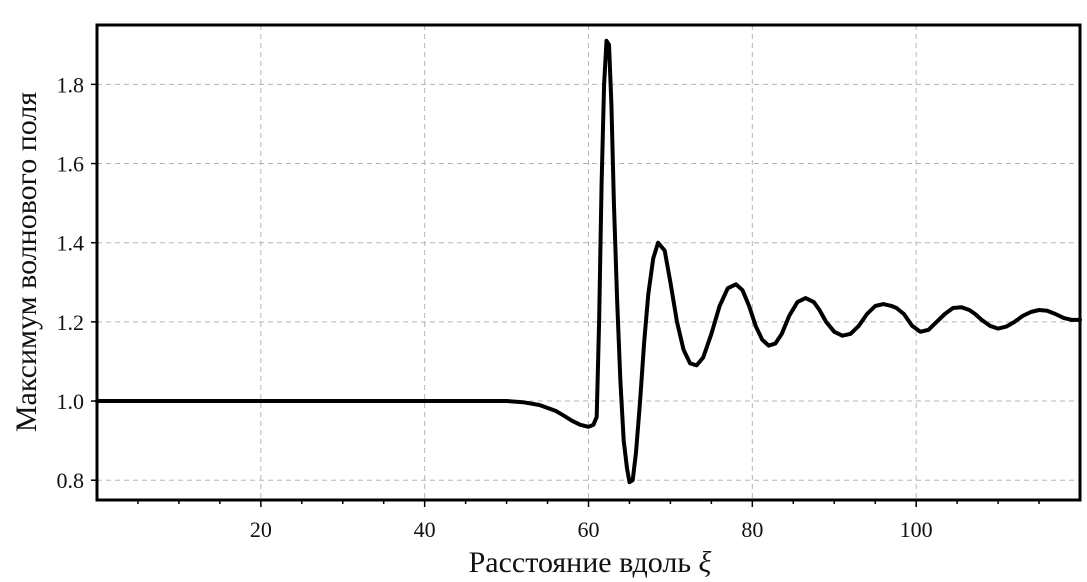 The height and width of the screenshot is (582, 1087). What do you see at coordinates (752, 529) in the screenshot?
I see `x-tick-label: 80` at bounding box center [752, 529].